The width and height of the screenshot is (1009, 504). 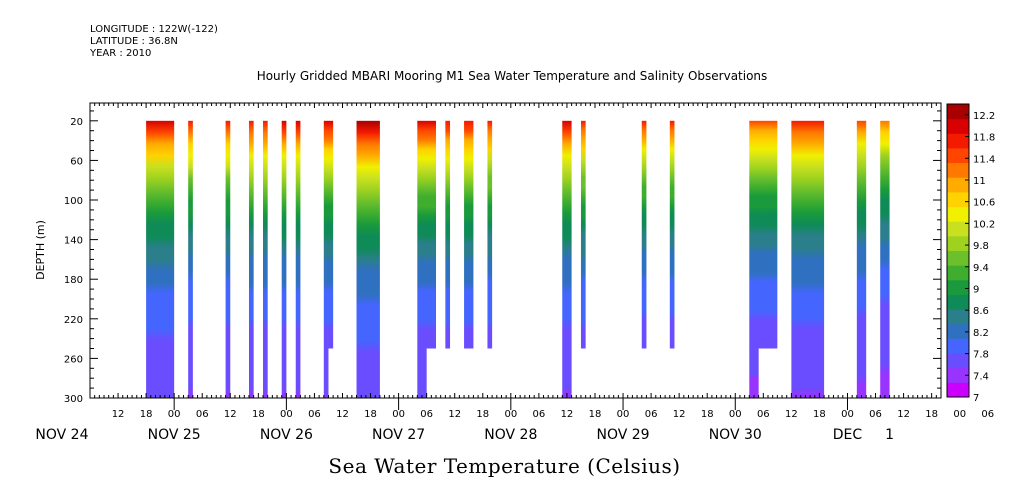 What do you see at coordinates (622, 435) in the screenshot?
I see `x-date-label: NOV 29` at bounding box center [622, 435].